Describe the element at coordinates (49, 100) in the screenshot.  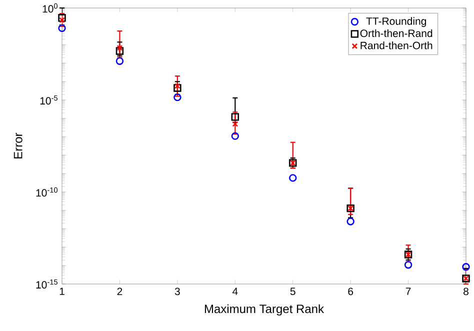
I see `y-tick-label: 10$^{-5}$` at that location.